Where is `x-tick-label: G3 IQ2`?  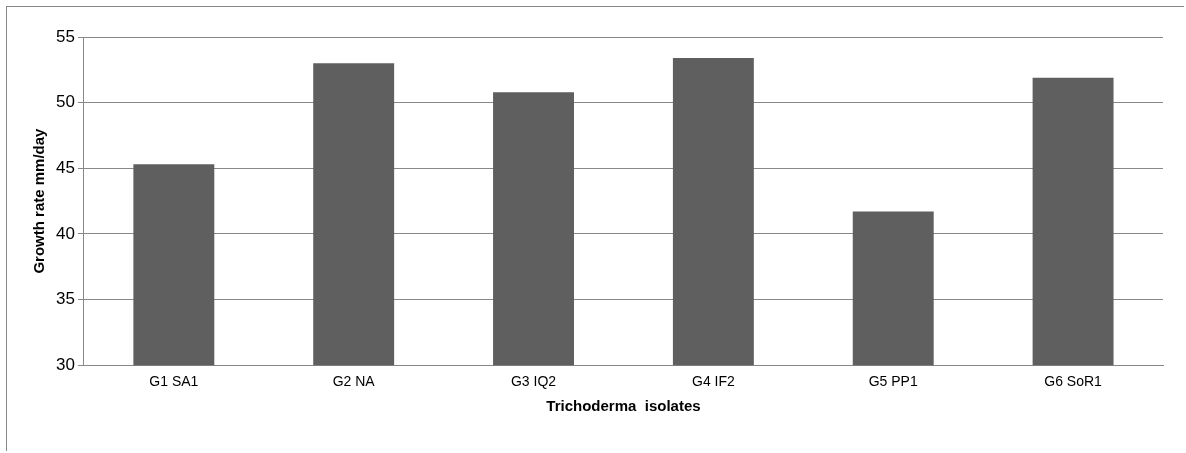 x-tick-label: G3 IQ2 is located at coordinates (533, 381).